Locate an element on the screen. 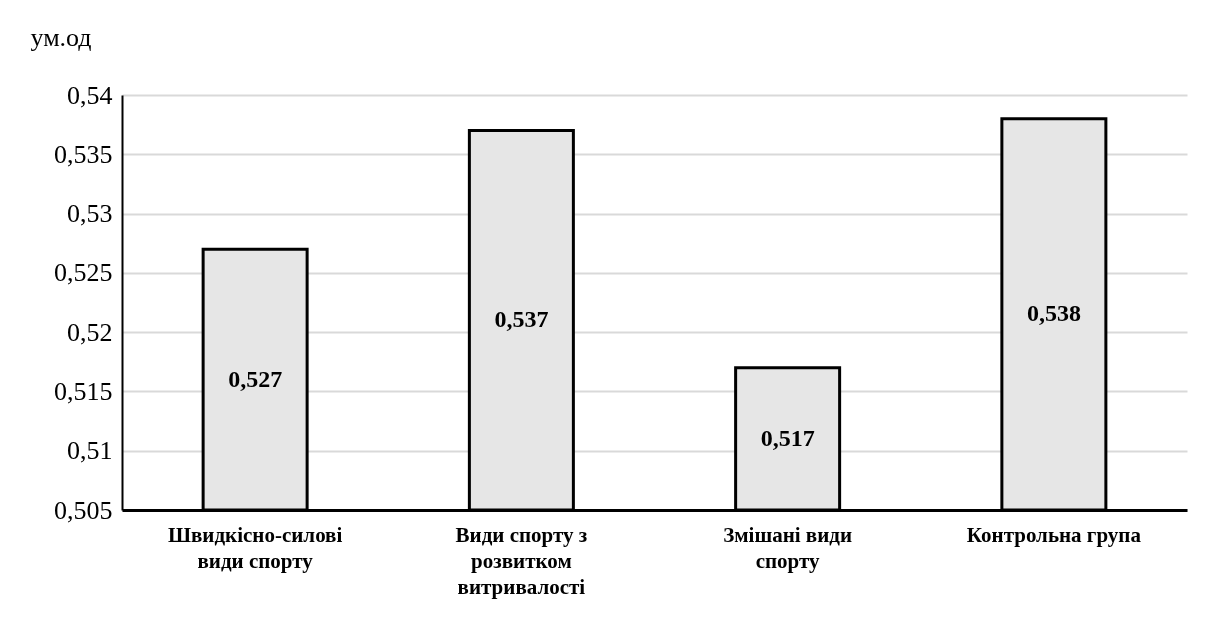 Image resolution: width=1226 pixels, height=631 pixels. x-tick-label: Контрольна група is located at coordinates (1054, 534).